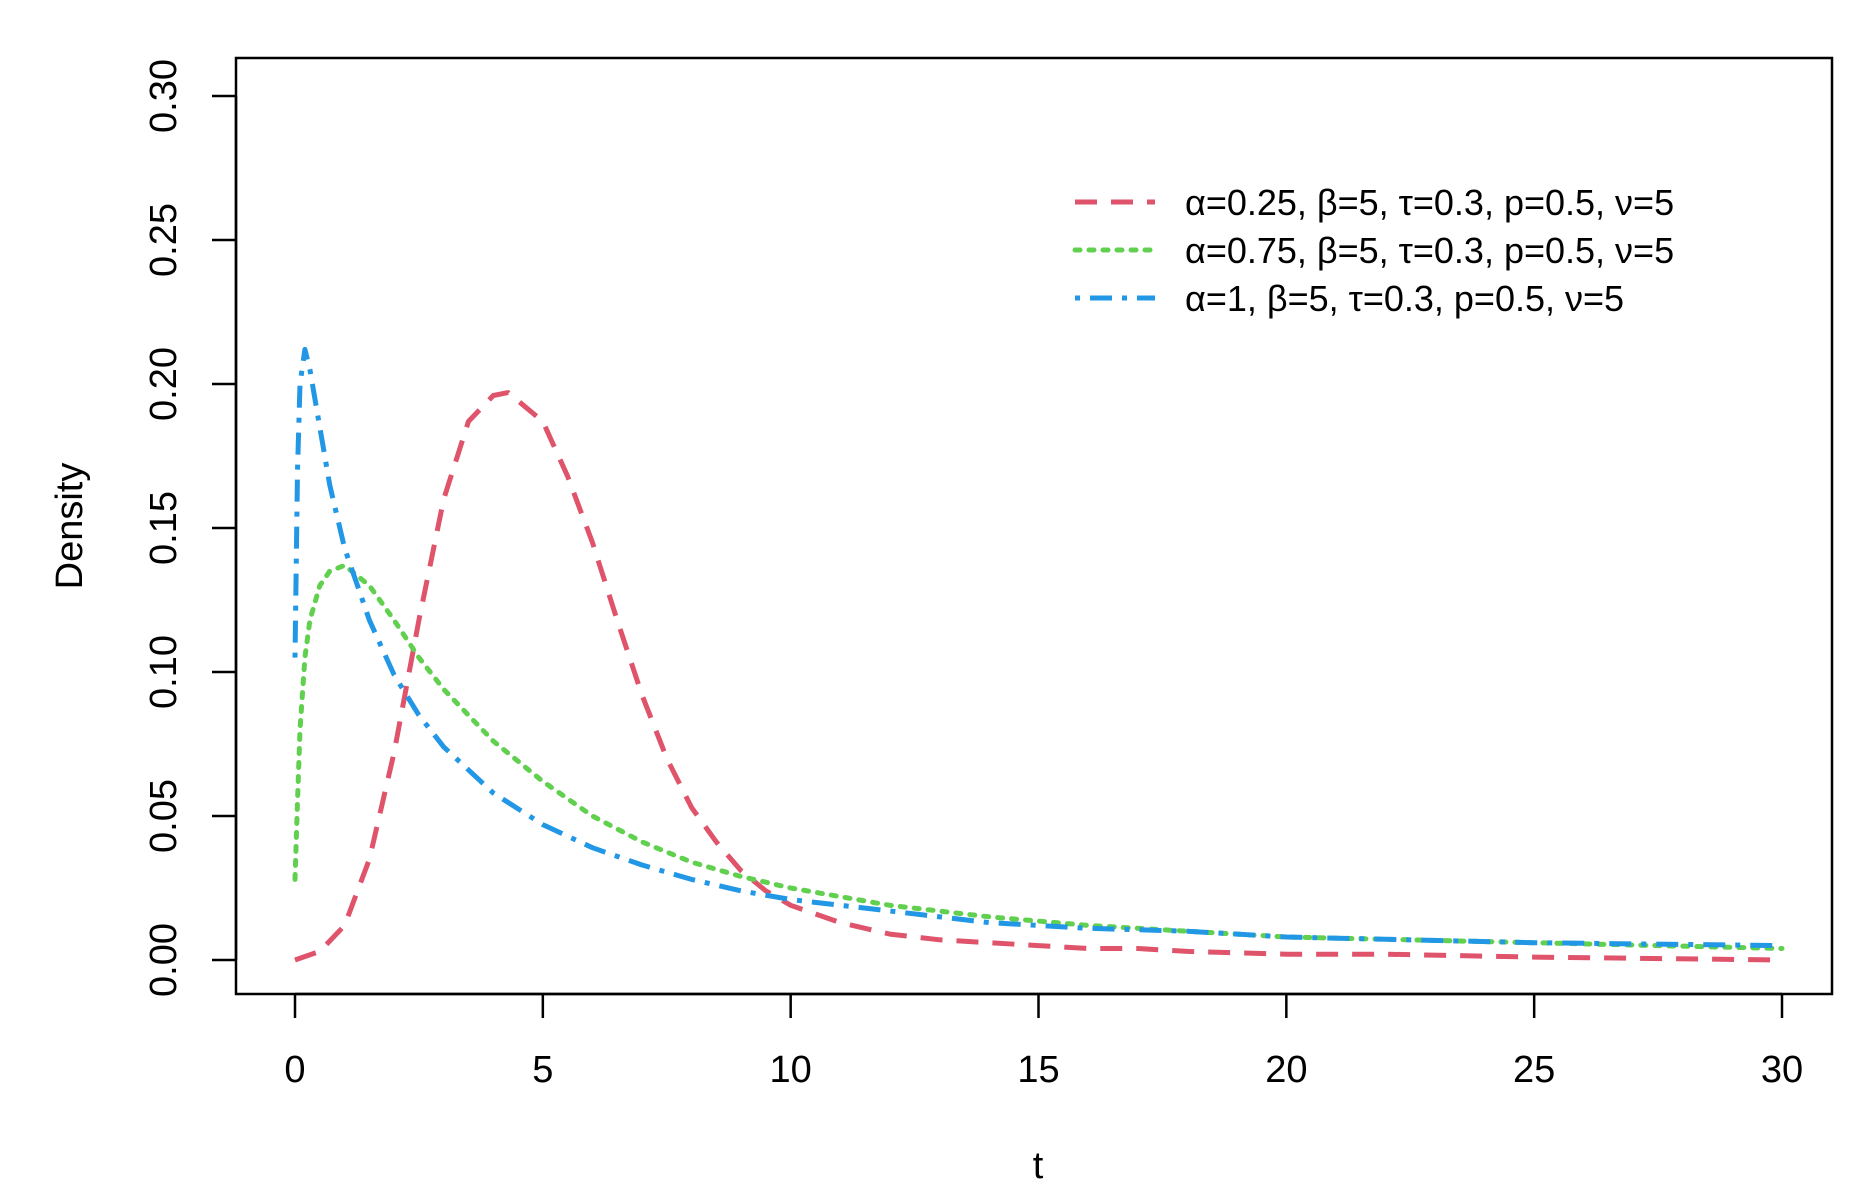 The width and height of the screenshot is (1863, 1201). What do you see at coordinates (164, 96) in the screenshot?
I see `y-tick-label: 0.30` at bounding box center [164, 96].